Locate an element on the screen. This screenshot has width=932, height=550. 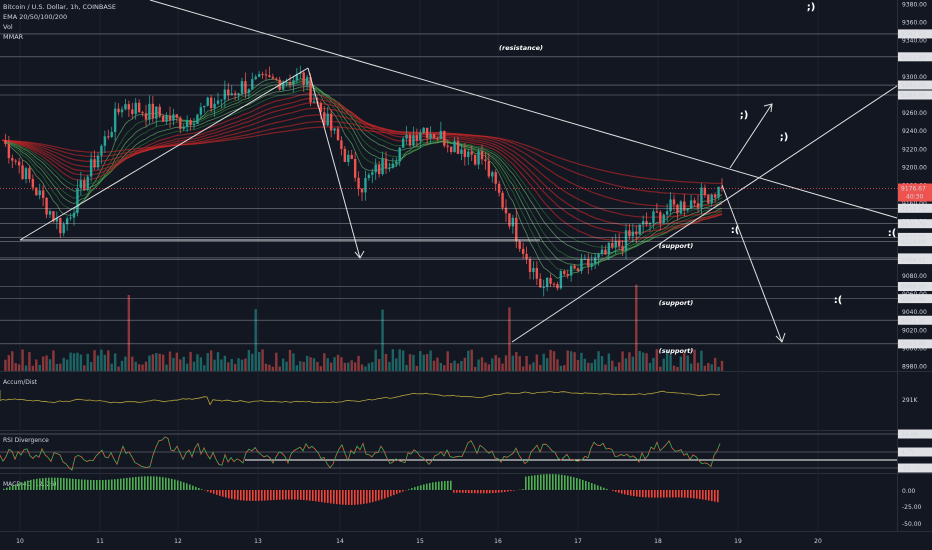
resistance-annotation: (resistance) is located at coordinates (521, 48).